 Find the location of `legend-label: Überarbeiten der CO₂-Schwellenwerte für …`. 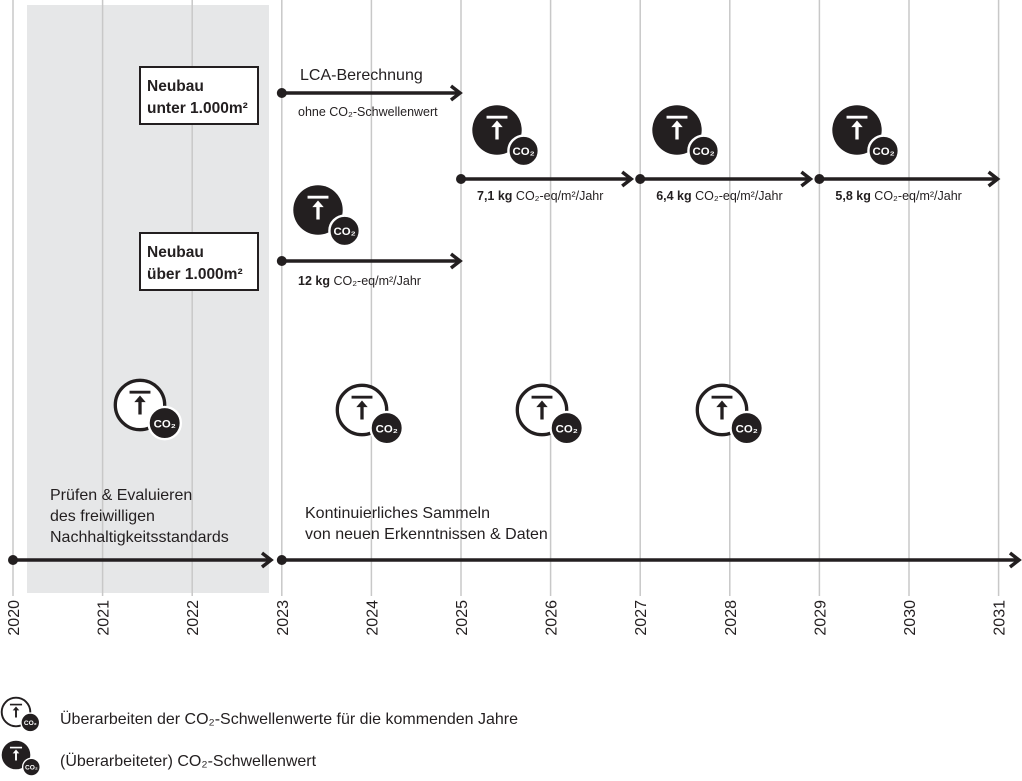

legend-label: Überarbeiten der CO₂-Schwellenwerte für … is located at coordinates (289, 719).